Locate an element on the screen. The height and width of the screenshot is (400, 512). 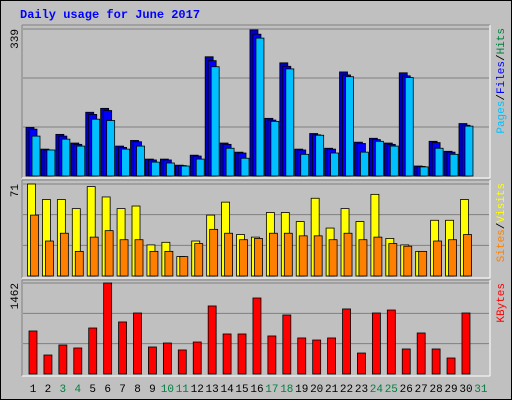
legend: Pages/Files/Hits is located at coordinates (502, 81).